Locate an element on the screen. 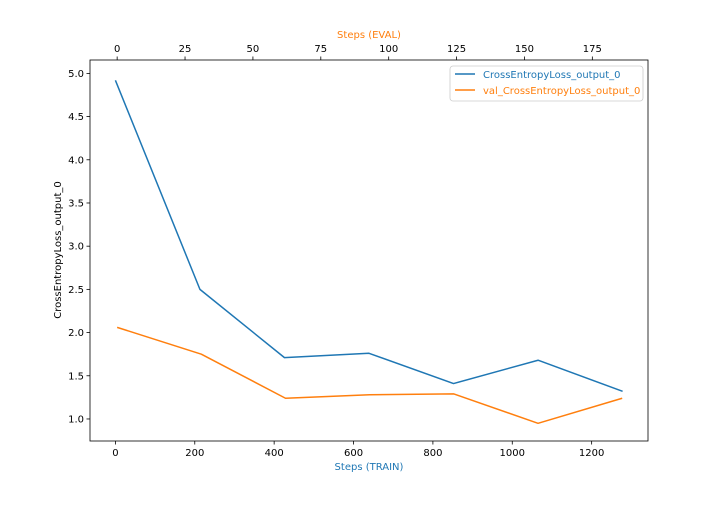 The width and height of the screenshot is (720, 508). x-axis-label: Steps (TRAIN) is located at coordinates (369, 467).